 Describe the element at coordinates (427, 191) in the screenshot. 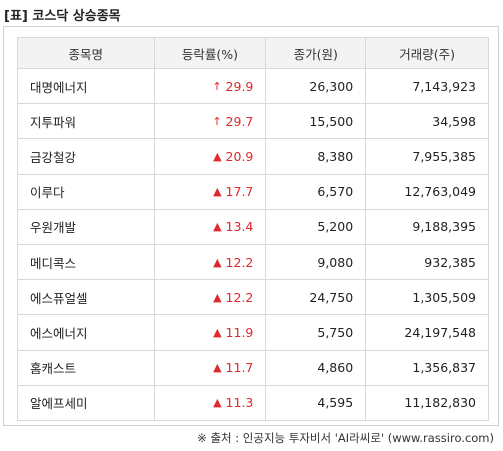

I see `volume: 12,763,049` at that location.